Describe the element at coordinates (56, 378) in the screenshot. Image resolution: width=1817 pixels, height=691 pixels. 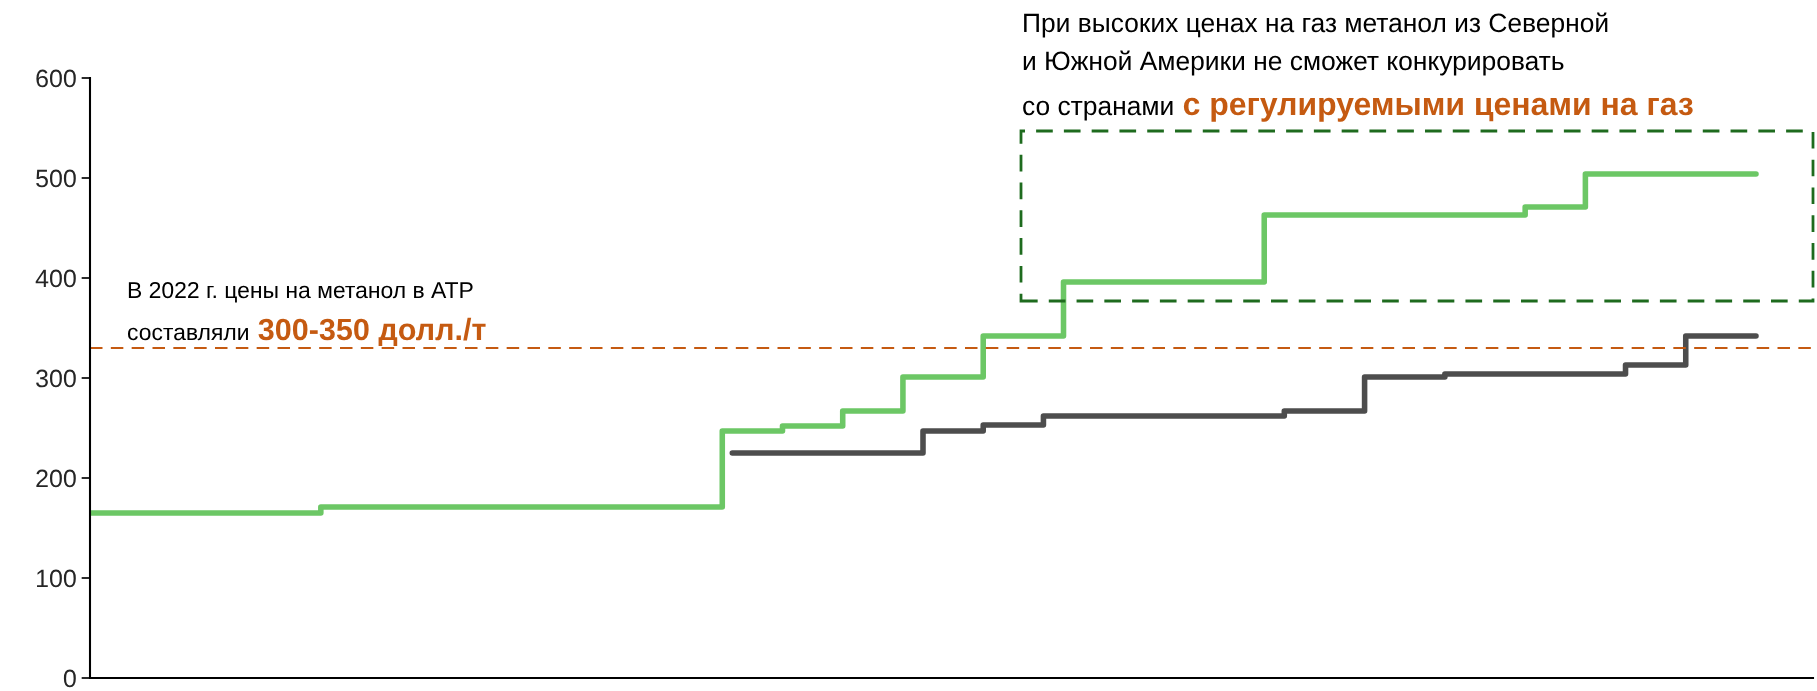
I see `y-tick-label: 300` at that location.